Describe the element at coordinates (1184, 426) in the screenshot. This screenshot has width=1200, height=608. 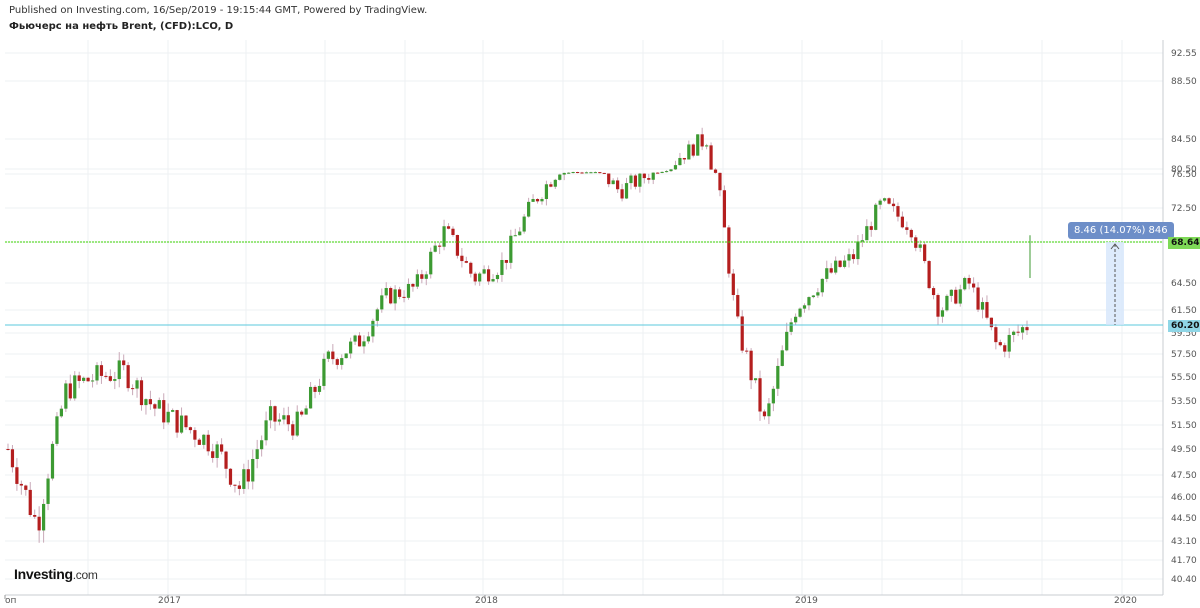
I see `y-tick-label: 51.50` at that location.